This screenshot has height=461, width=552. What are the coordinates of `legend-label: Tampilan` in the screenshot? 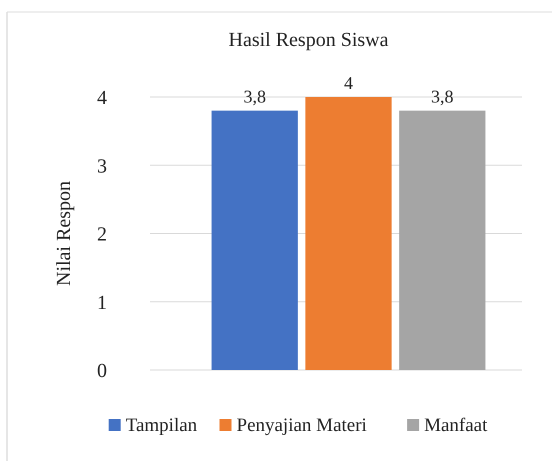 It's located at (162, 425).